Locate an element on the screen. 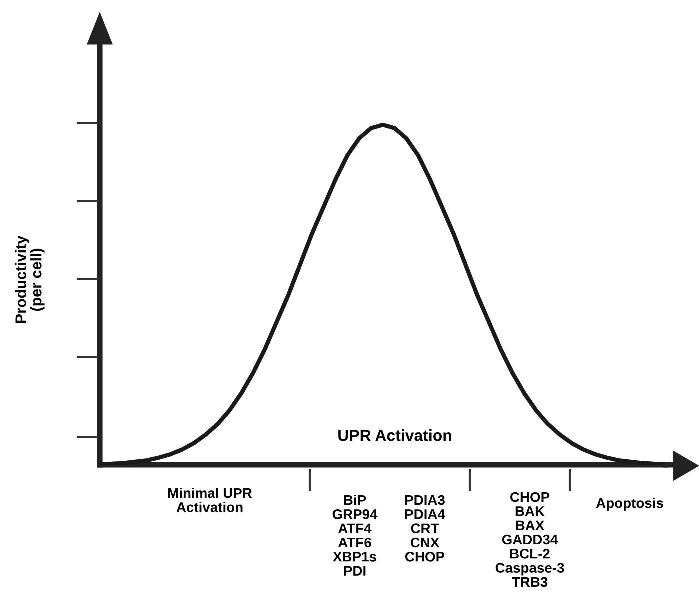  x-axis-title: UPR Activation is located at coordinates (395, 436).